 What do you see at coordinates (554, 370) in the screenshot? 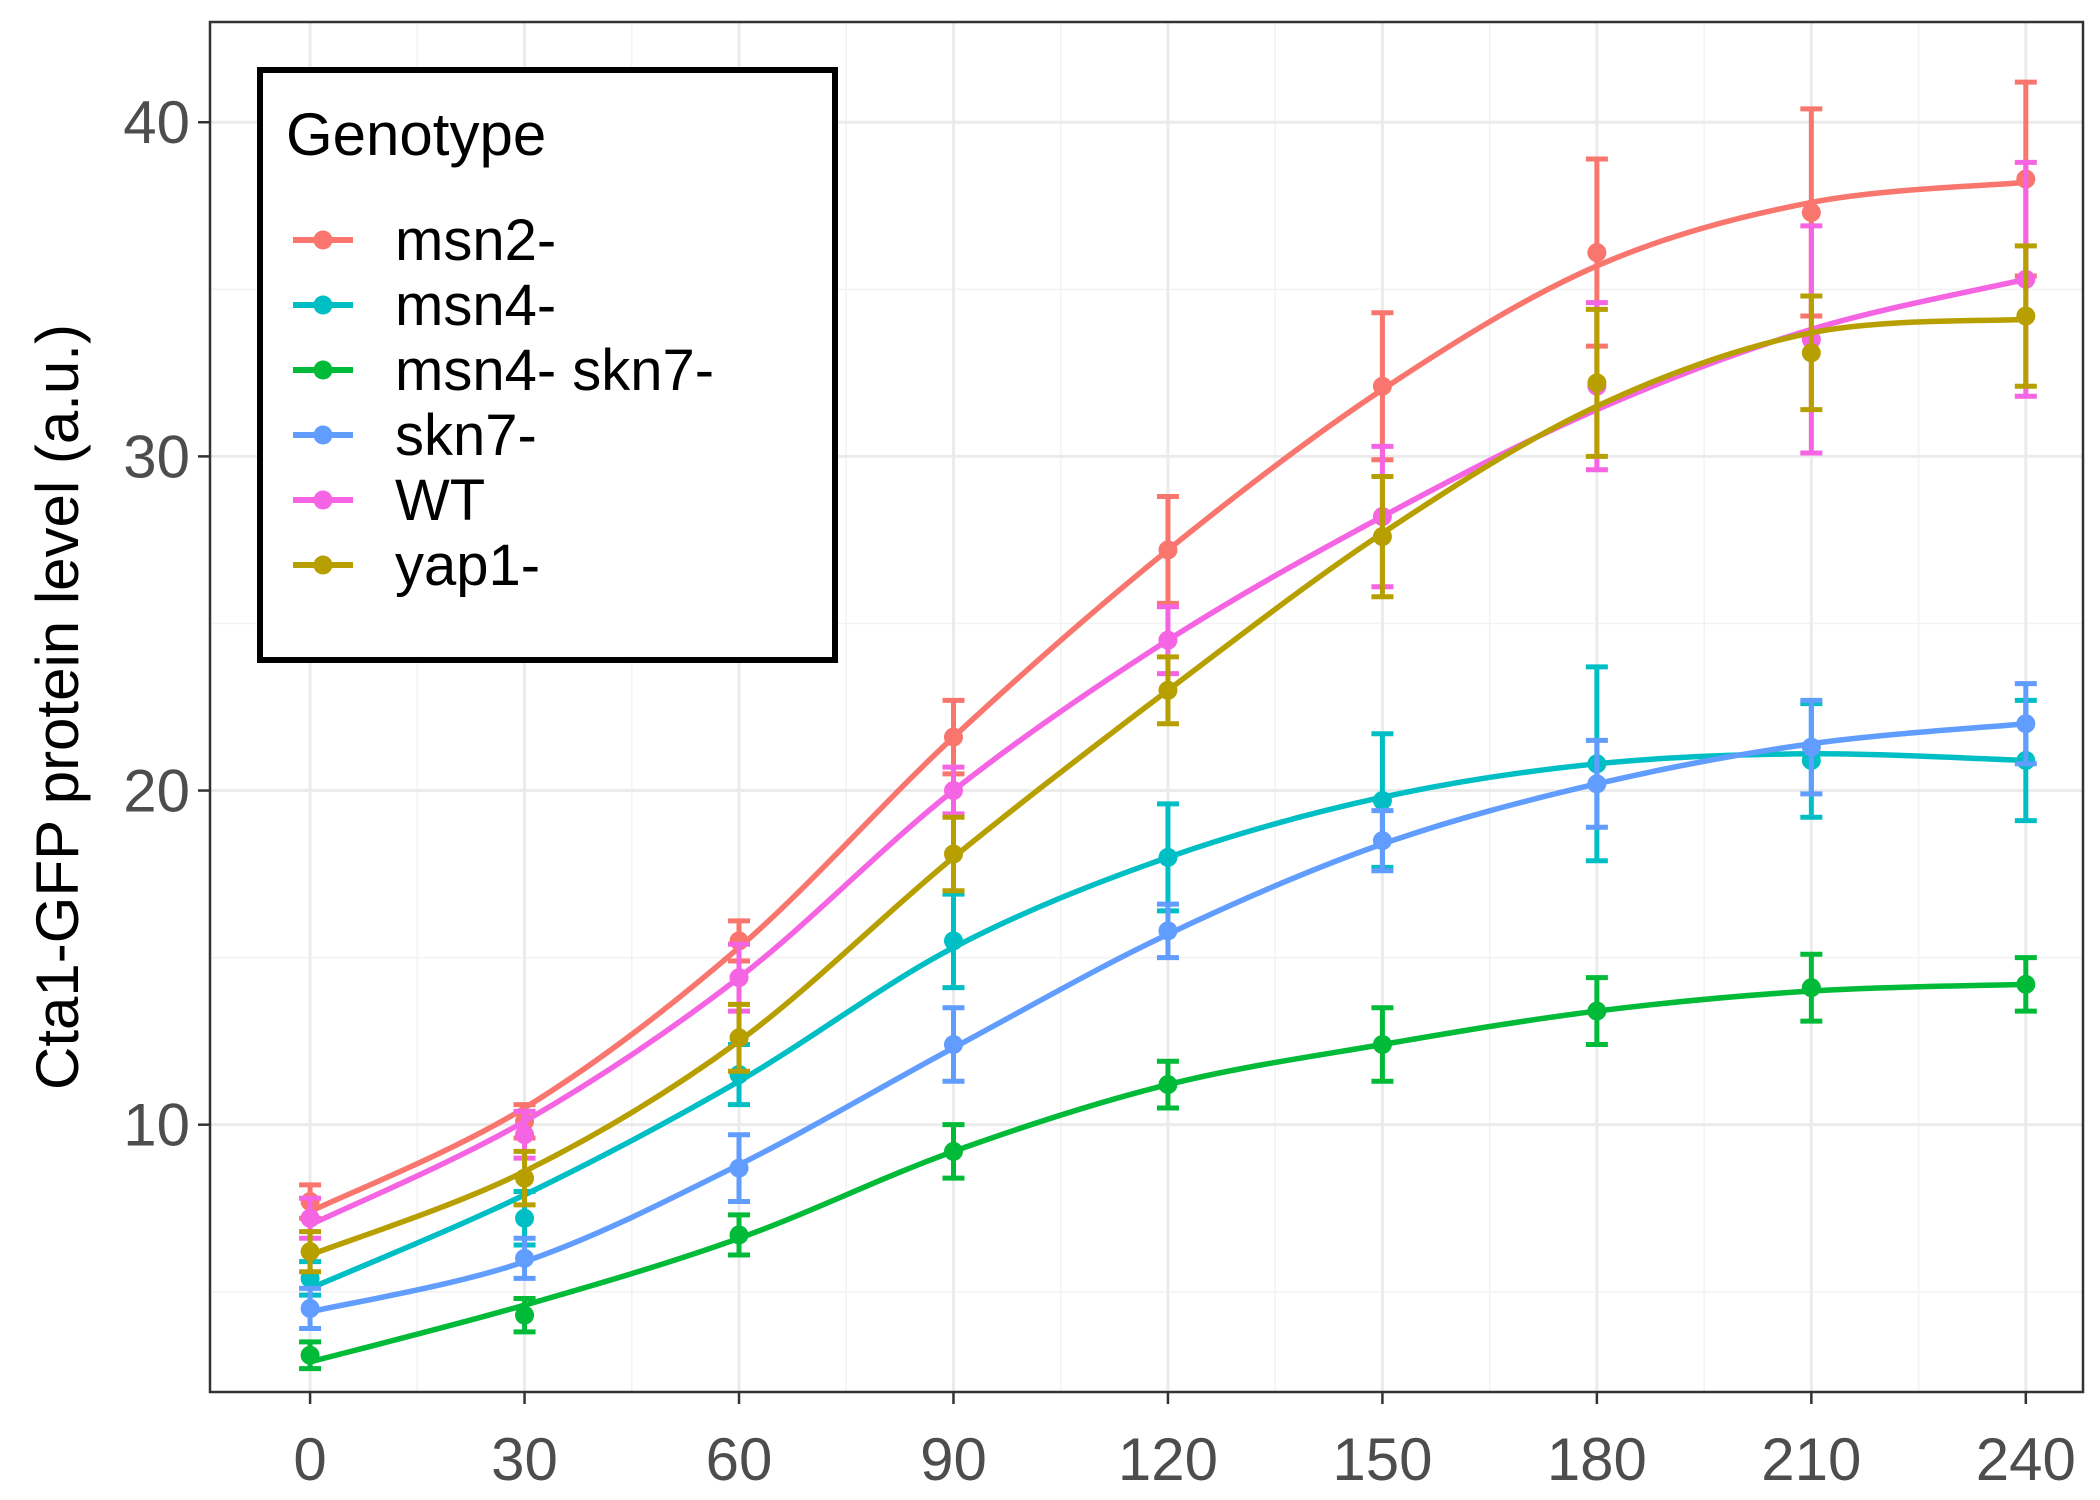
I see `legend-label: msn4- skn7-` at bounding box center [554, 370].